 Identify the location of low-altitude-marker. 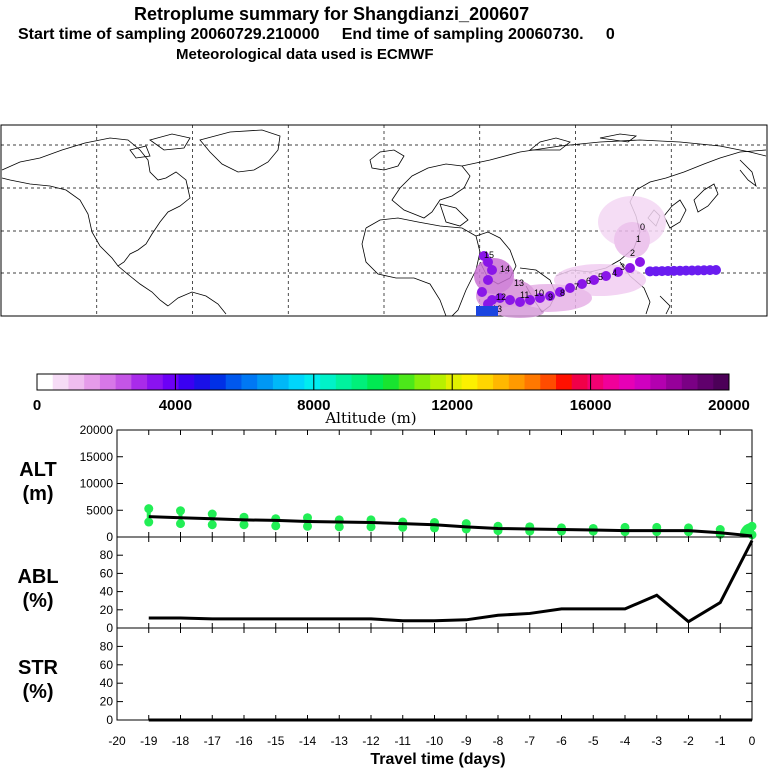
(487, 311).